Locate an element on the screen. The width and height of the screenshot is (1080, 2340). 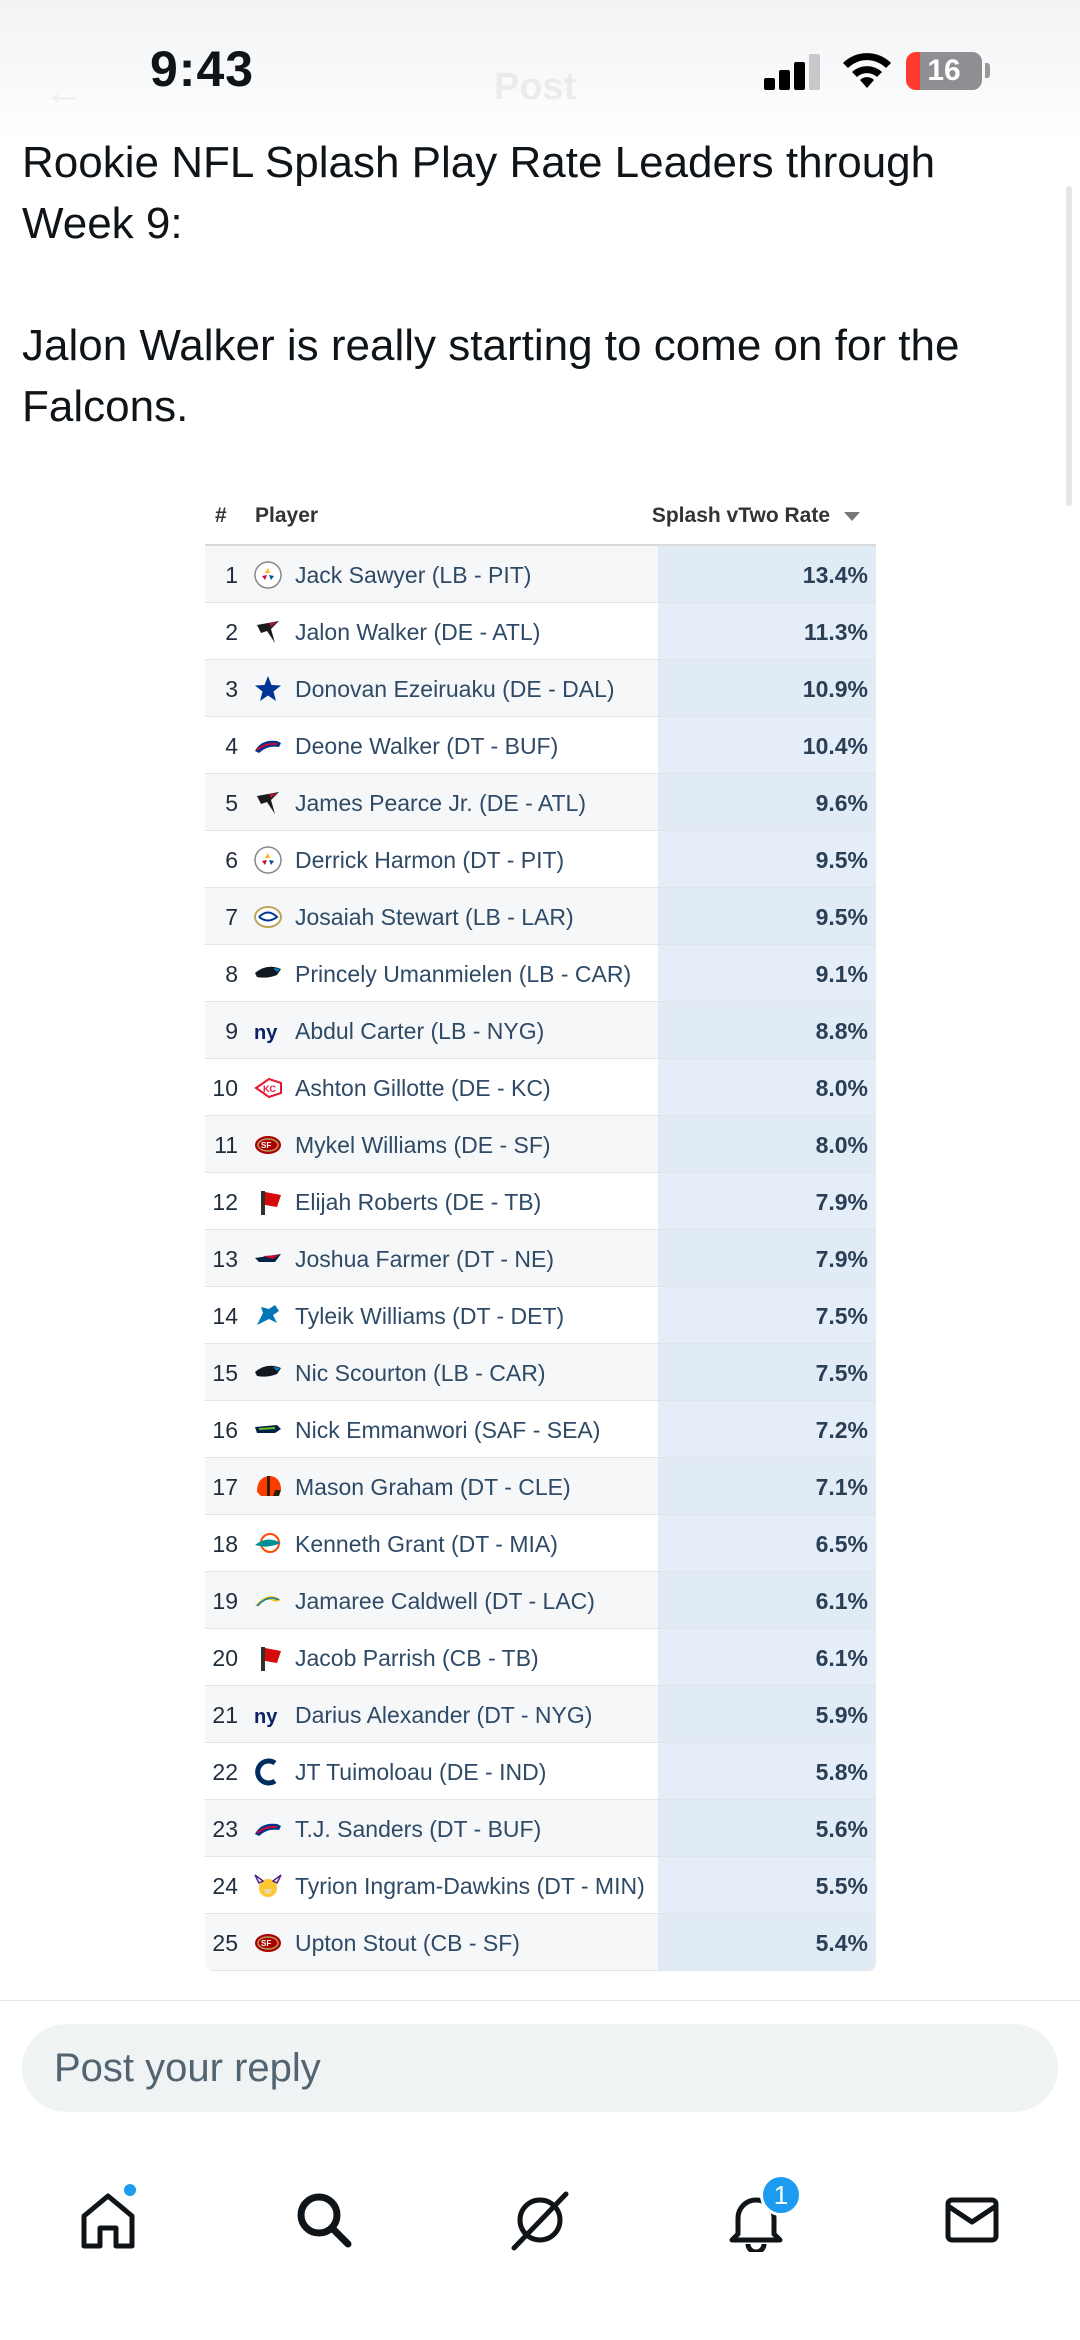
row-player-link: Princely Umanmielen (LB - CAR) is located at coordinates (463, 974).